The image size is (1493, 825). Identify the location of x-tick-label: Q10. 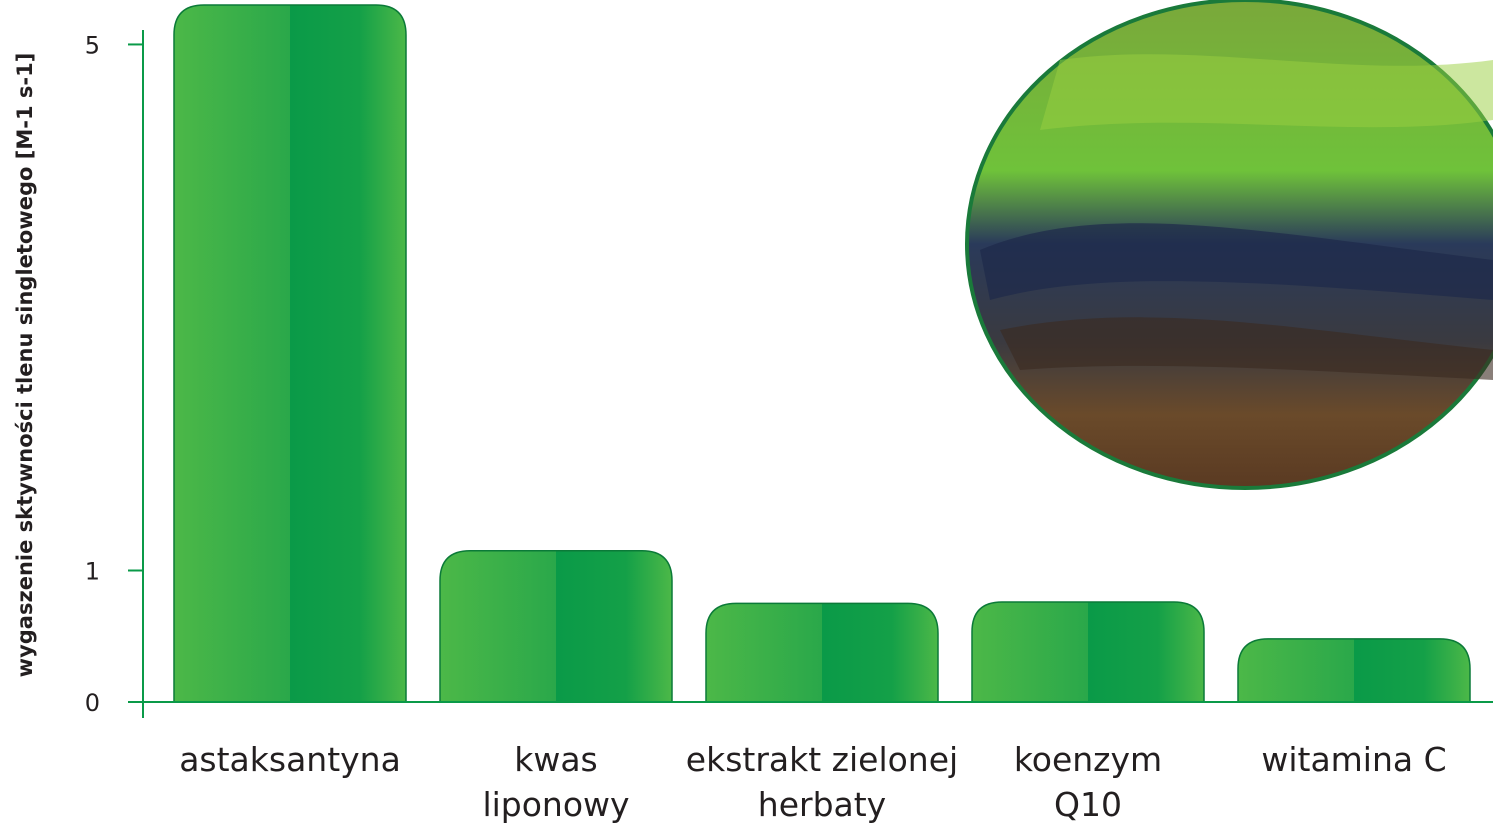
(1088, 804).